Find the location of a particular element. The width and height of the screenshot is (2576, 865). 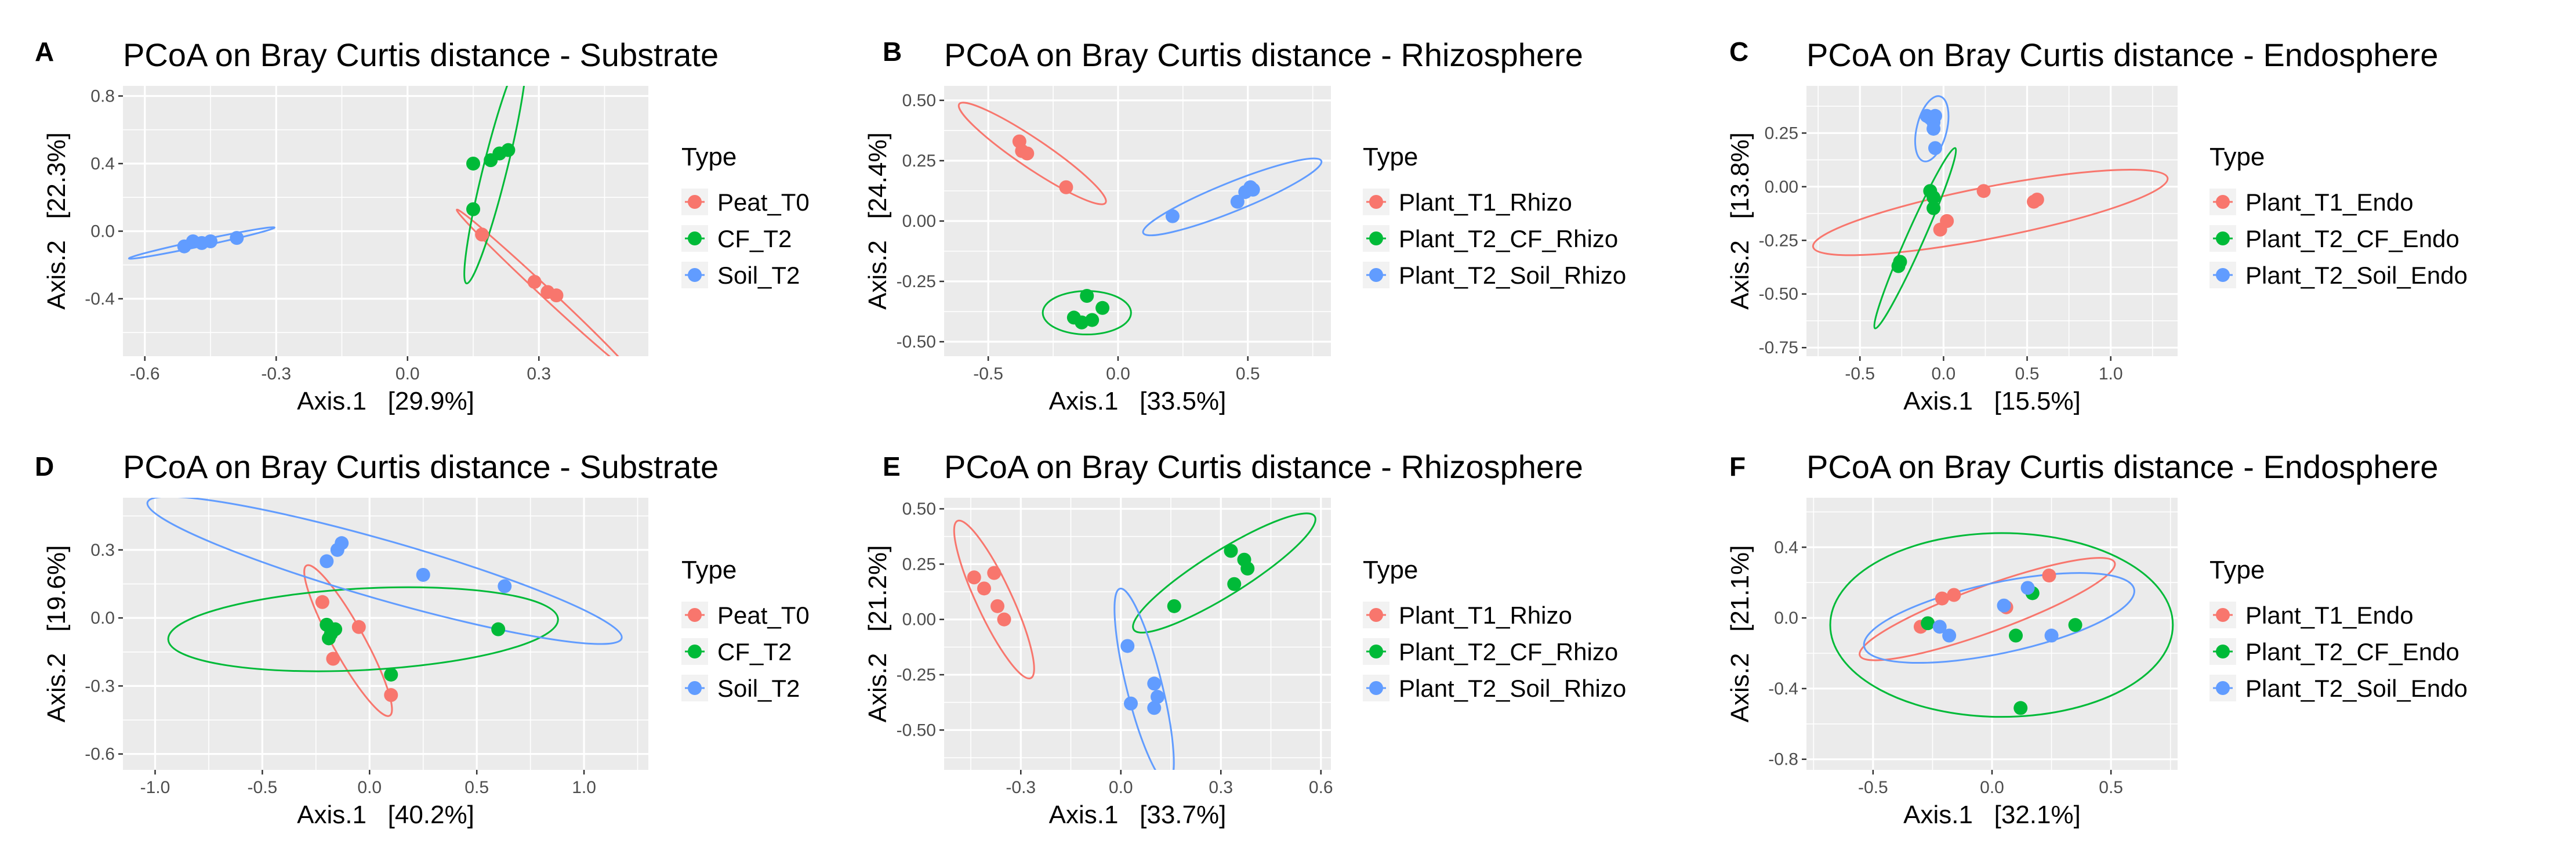

x-axis-label: Axis.1 [40.2%] is located at coordinates (385, 815).